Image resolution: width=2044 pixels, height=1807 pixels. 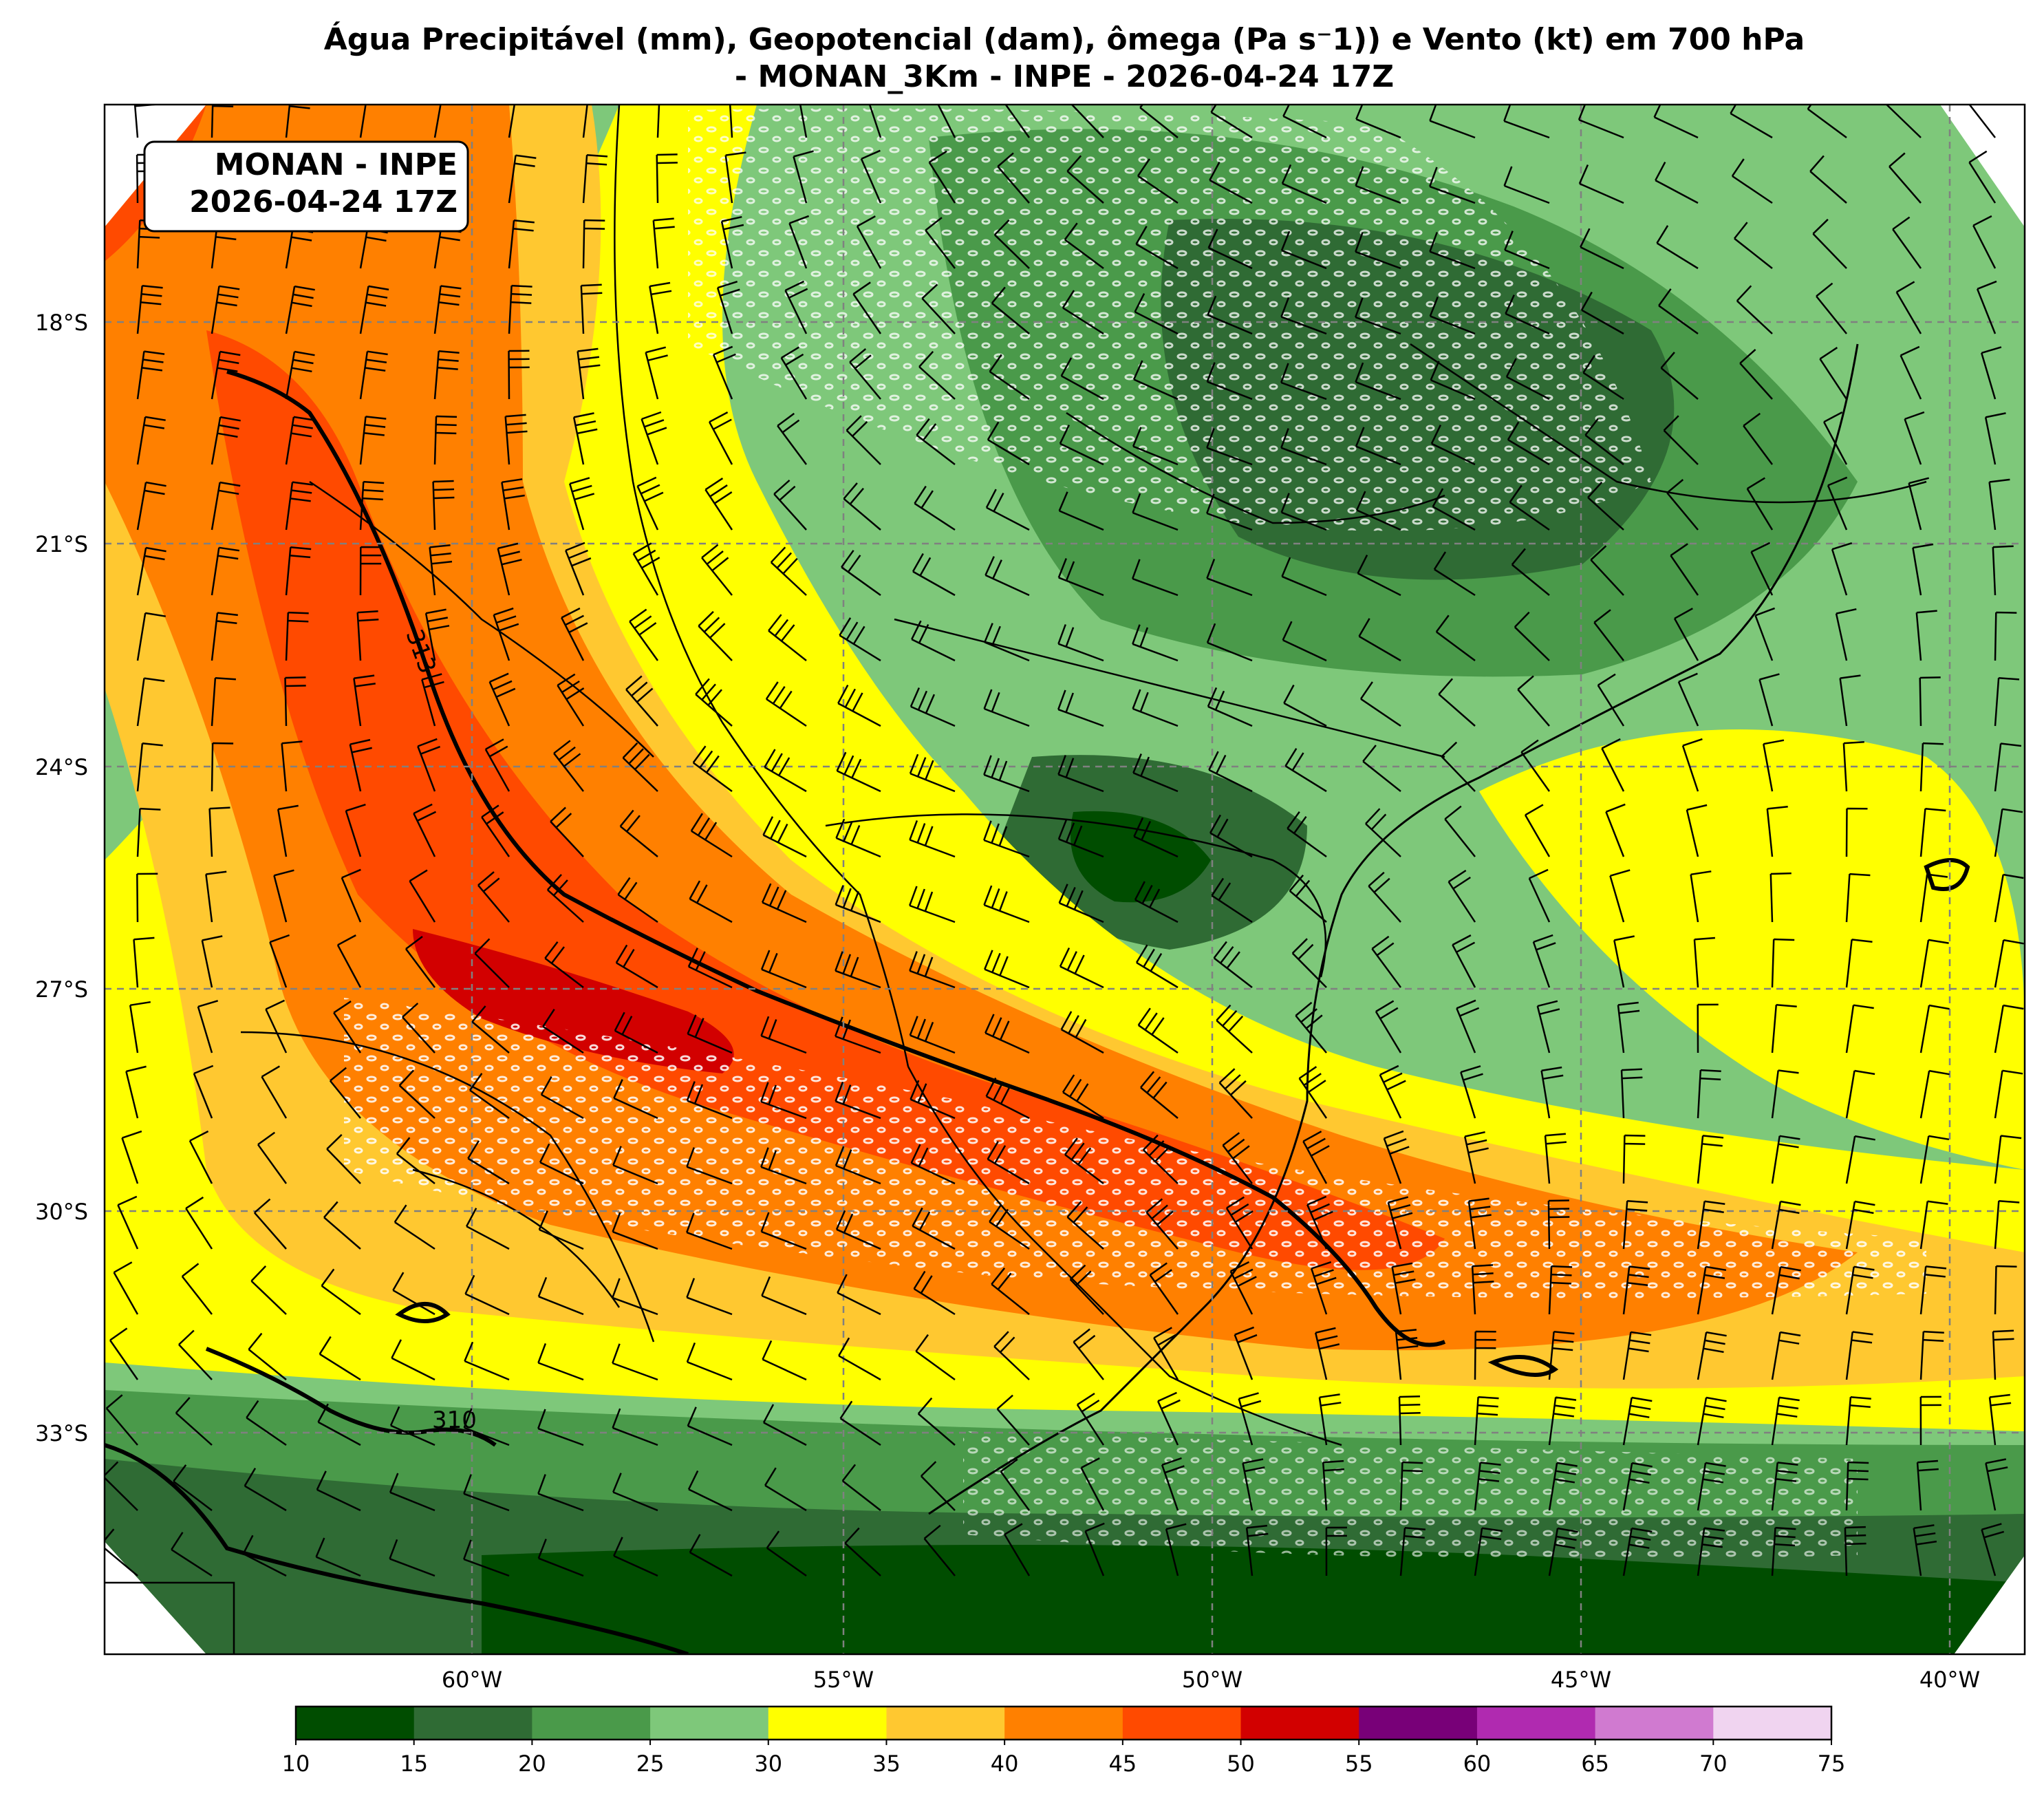 What do you see at coordinates (296, 1764) in the screenshot?
I see `colorbar-tick-label: 10` at bounding box center [296, 1764].